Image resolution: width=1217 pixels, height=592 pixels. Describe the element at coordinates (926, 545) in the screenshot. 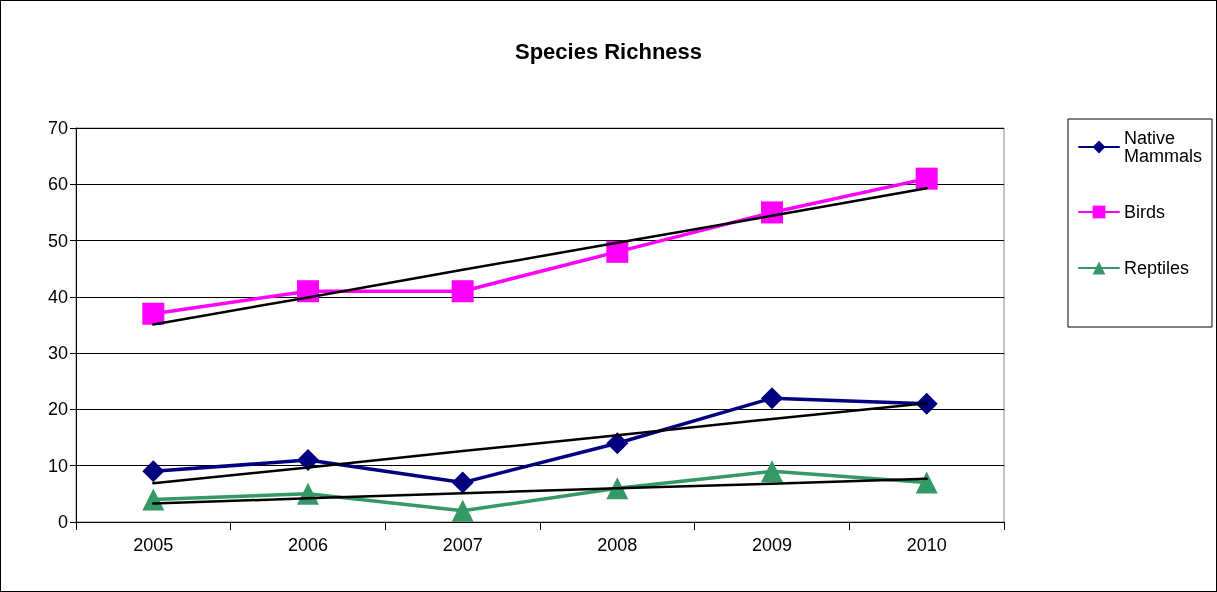

I see `x-tick-label: 2010` at that location.